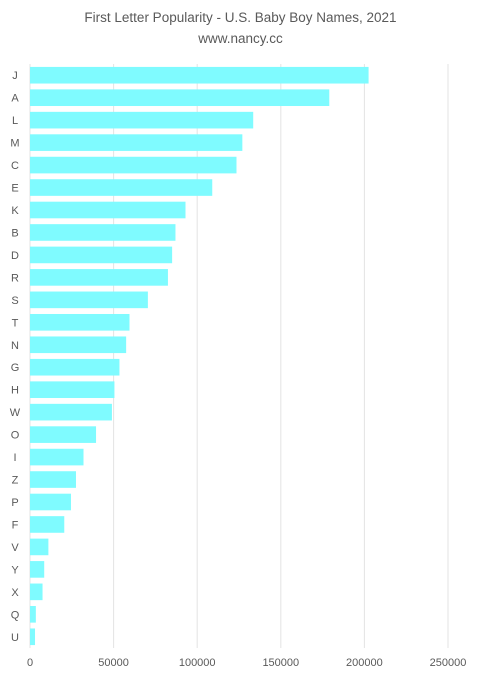 Image resolution: width=481 pixels, height=679 pixels. Describe the element at coordinates (78, 345) in the screenshot. I see `bar-n` at that location.